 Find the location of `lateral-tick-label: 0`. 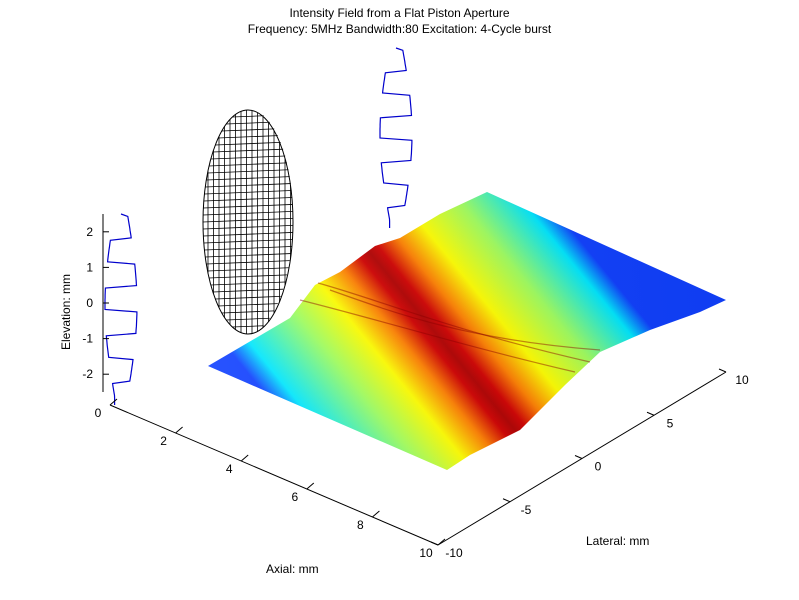

lateral-tick-label: 0 is located at coordinates (598, 467).